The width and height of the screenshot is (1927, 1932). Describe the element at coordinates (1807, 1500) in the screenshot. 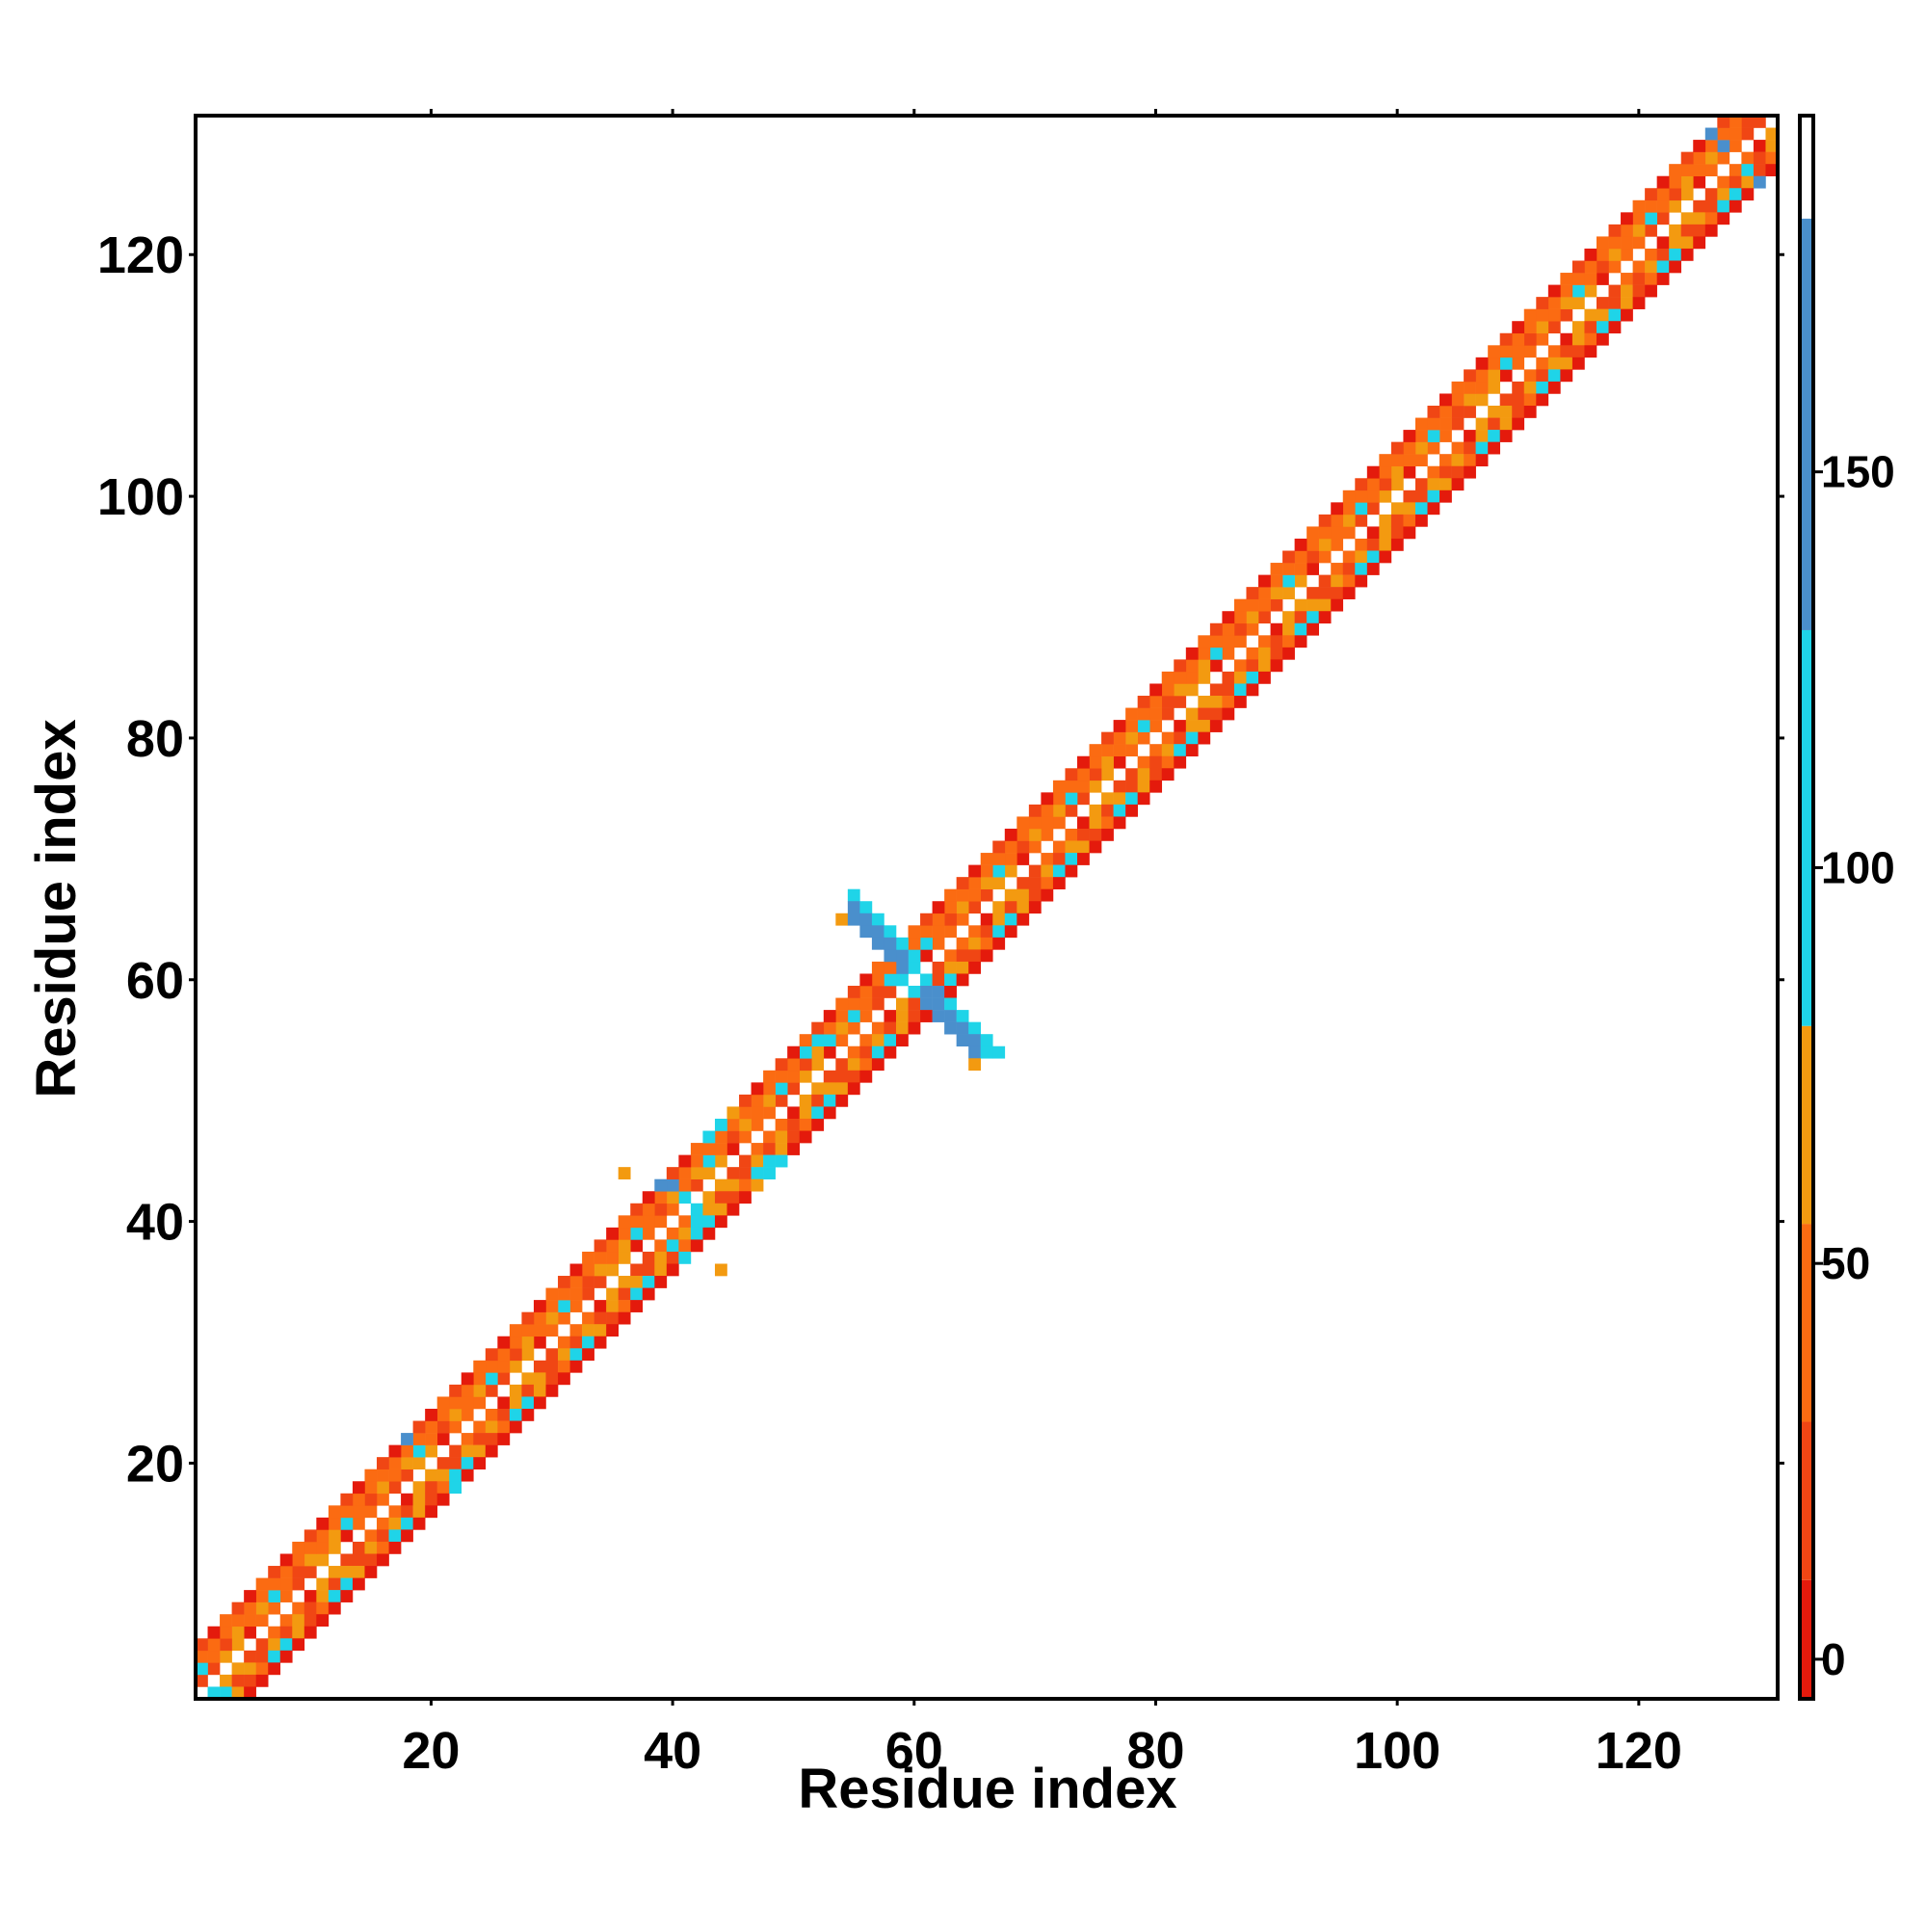

I see `colorbar-segment` at that location.